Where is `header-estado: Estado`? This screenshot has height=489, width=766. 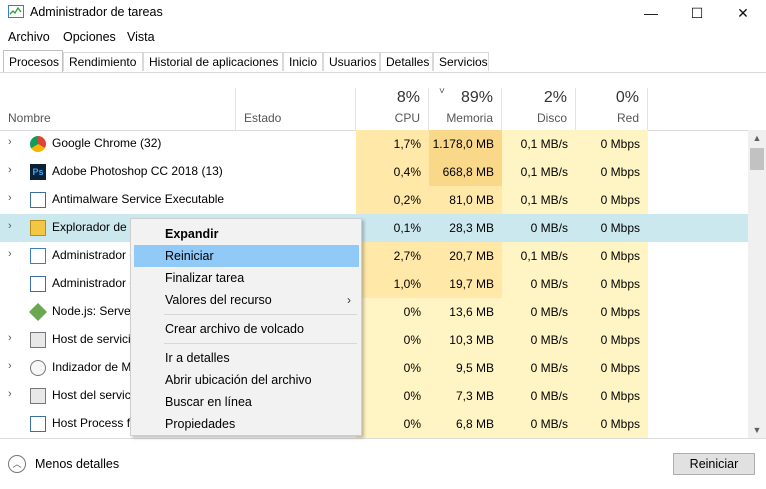 header-estado: Estado is located at coordinates (296, 109).